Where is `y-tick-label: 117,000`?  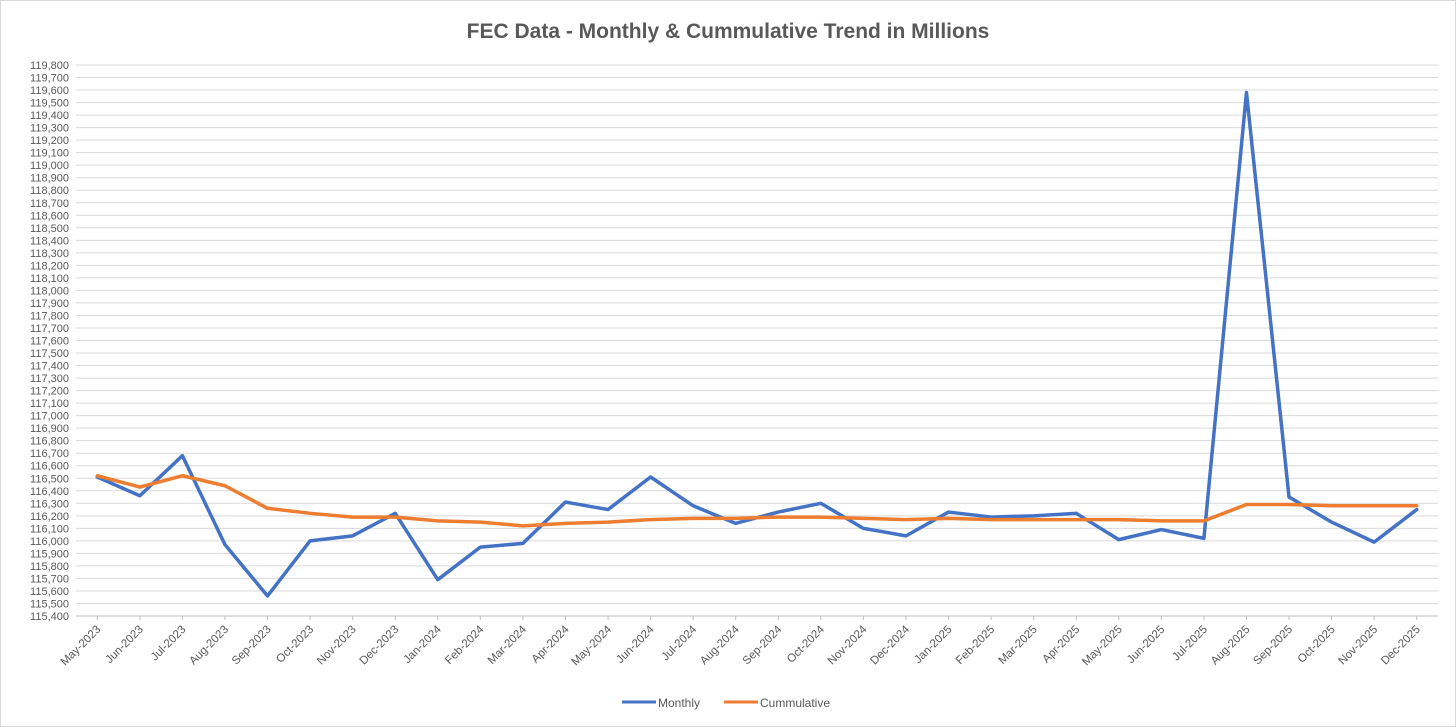 y-tick-label: 117,000 is located at coordinates (49, 417).